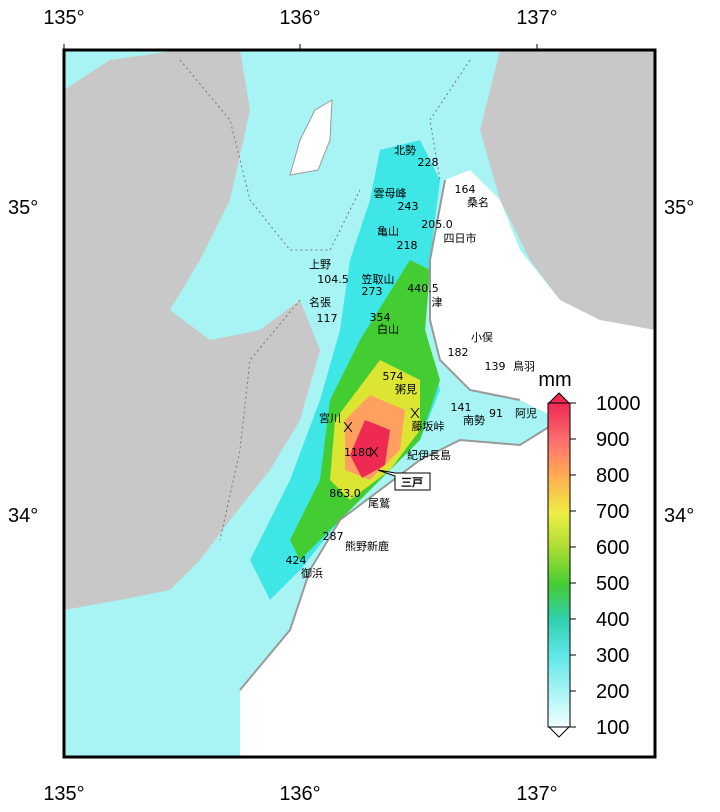 This screenshot has height=812, width=720. What do you see at coordinates (482, 337) in the screenshot?
I see `station-name: 小俣` at bounding box center [482, 337].